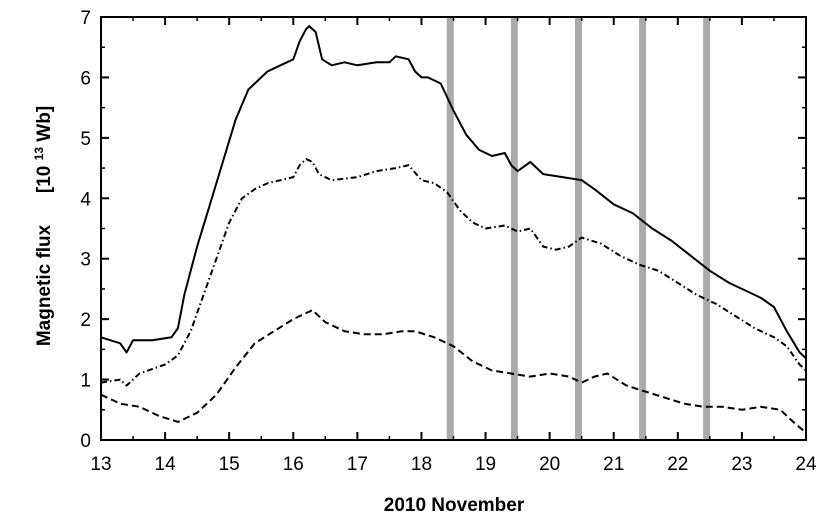 The image size is (830, 518). What do you see at coordinates (421, 464) in the screenshot?
I see `x-tick-label-18: 18` at bounding box center [421, 464].